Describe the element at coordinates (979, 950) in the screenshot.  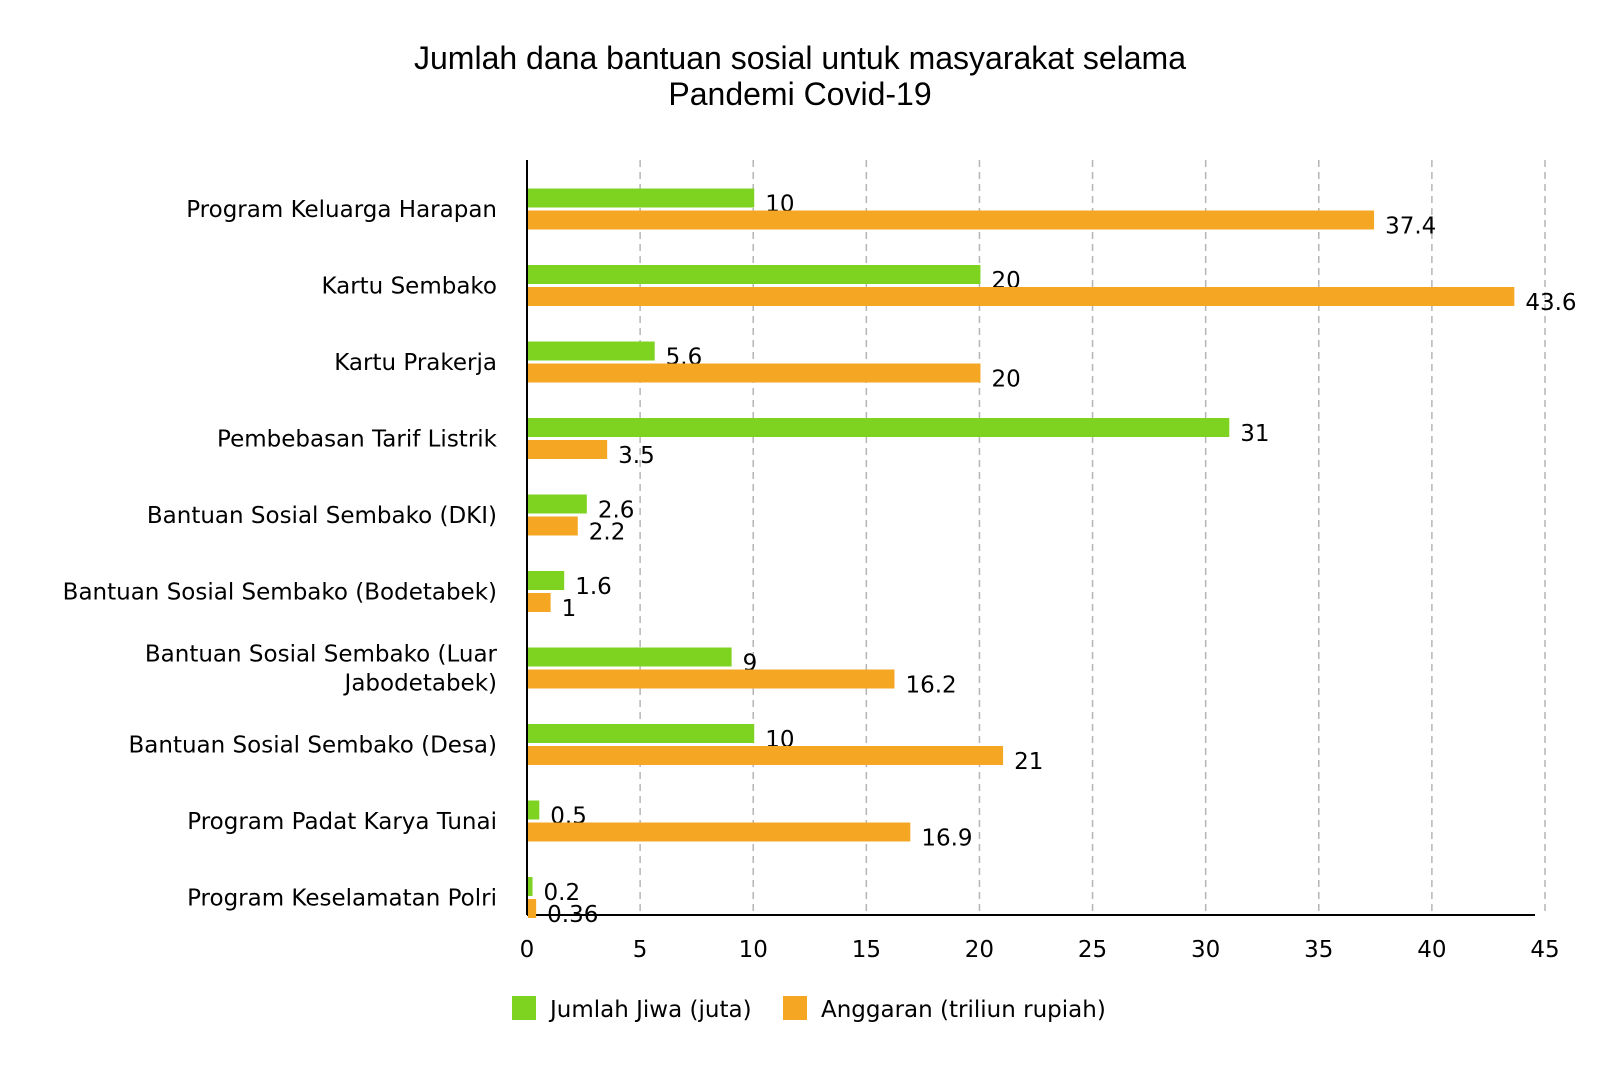
I see `x-tick-label-20: 20` at that location.